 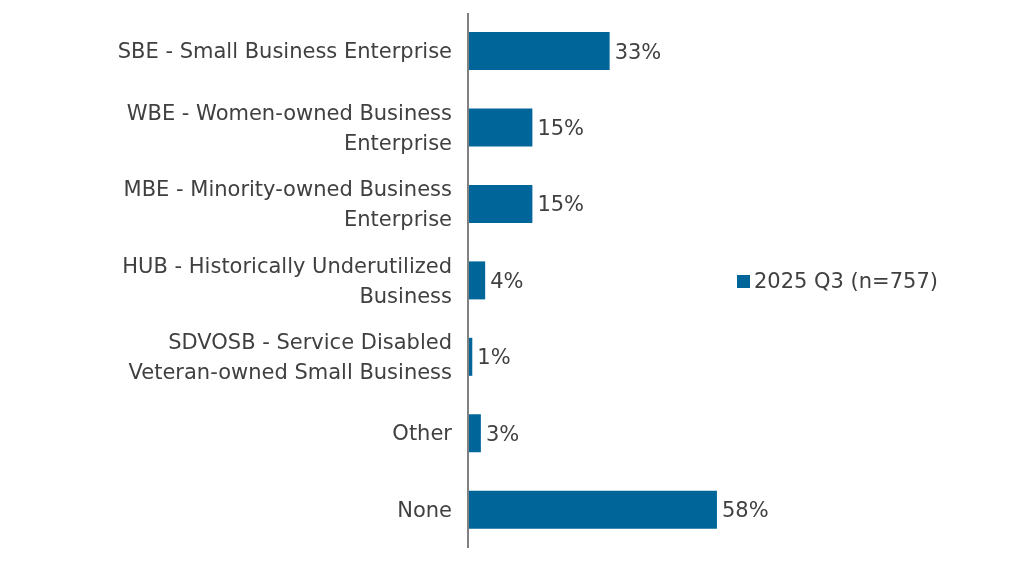 I want to click on y-tick-label: None, so click(x=424, y=509).